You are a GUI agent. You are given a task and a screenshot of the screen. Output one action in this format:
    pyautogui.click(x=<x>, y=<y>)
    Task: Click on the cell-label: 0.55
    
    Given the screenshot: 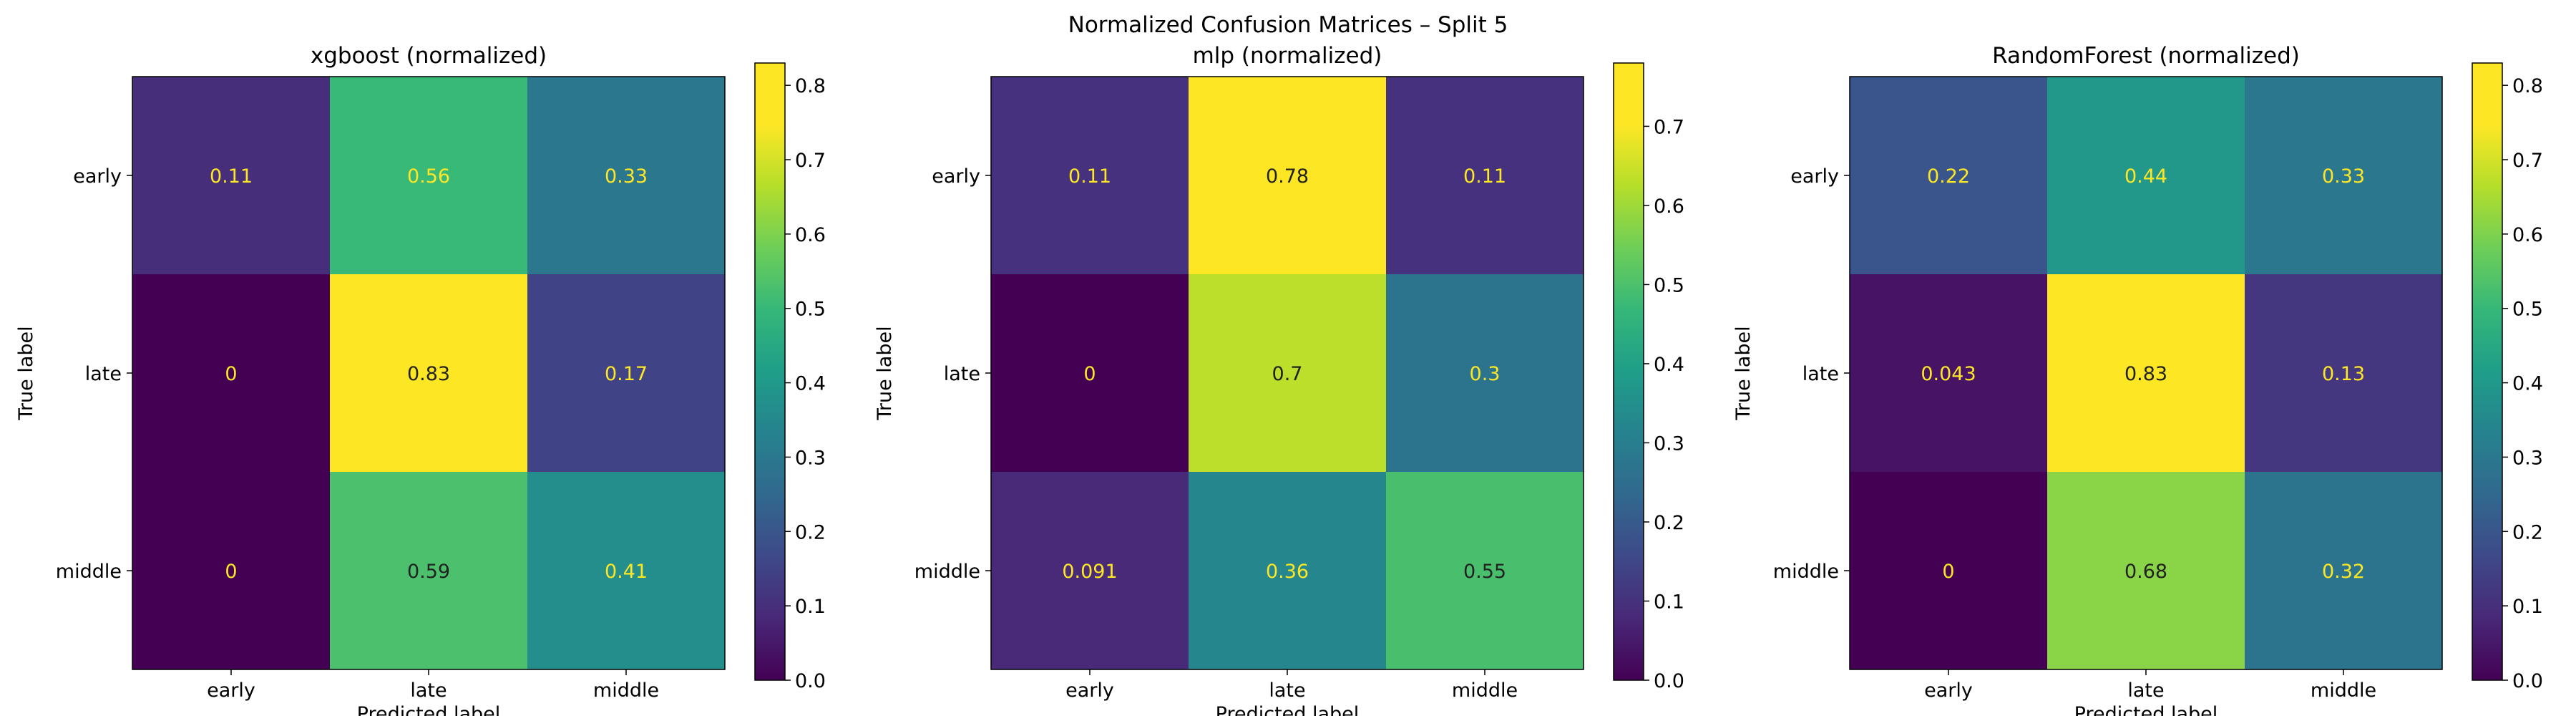 What is the action you would take?
    pyautogui.click(x=1484, y=572)
    